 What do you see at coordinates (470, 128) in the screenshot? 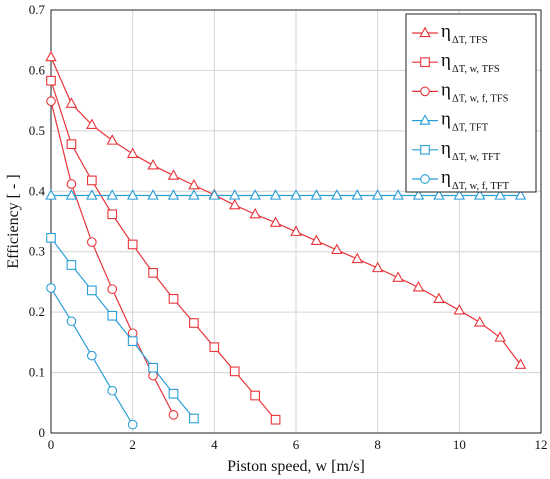
I see `legend-label: ΔT, TFT` at bounding box center [470, 128].